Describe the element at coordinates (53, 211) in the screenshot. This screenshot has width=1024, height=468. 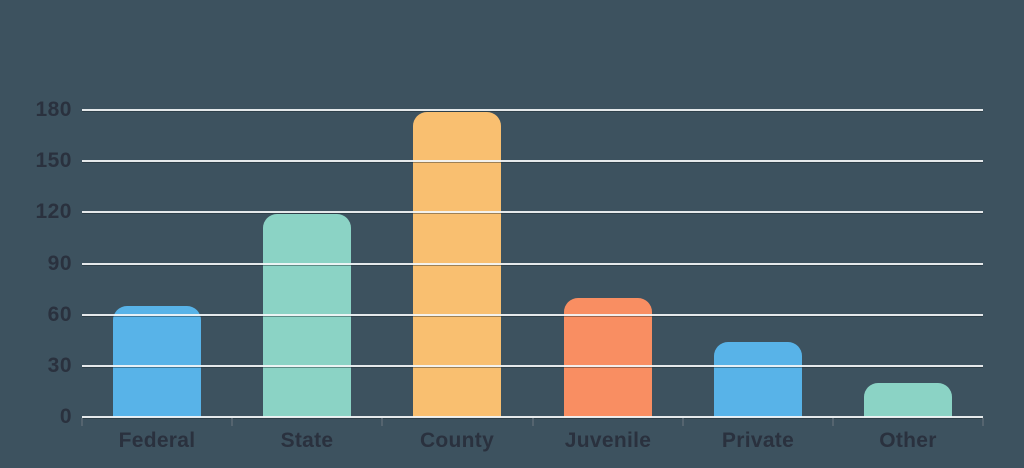
I see `y-tick-label: 120` at that location.